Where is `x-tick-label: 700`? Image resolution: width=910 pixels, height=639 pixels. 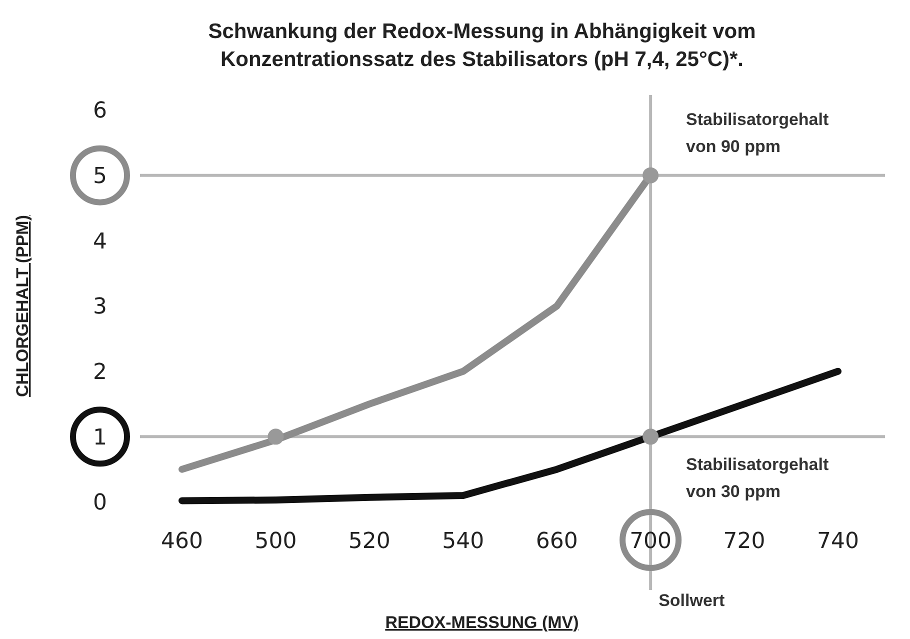 x-tick-label: 700 is located at coordinates (651, 541).